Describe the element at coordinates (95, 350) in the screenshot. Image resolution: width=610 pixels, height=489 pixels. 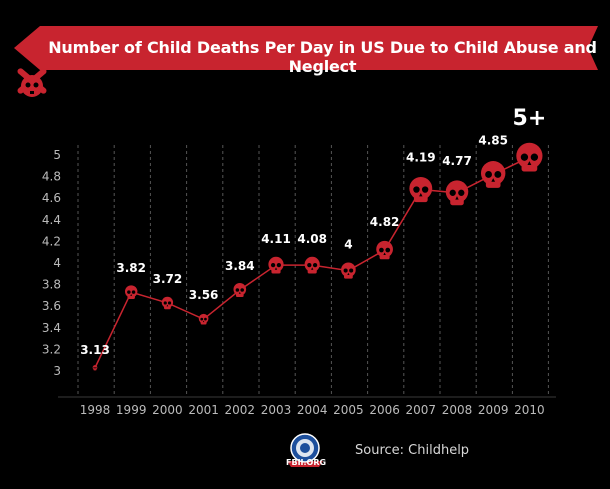
I see `data-label: 3.13` at that location.